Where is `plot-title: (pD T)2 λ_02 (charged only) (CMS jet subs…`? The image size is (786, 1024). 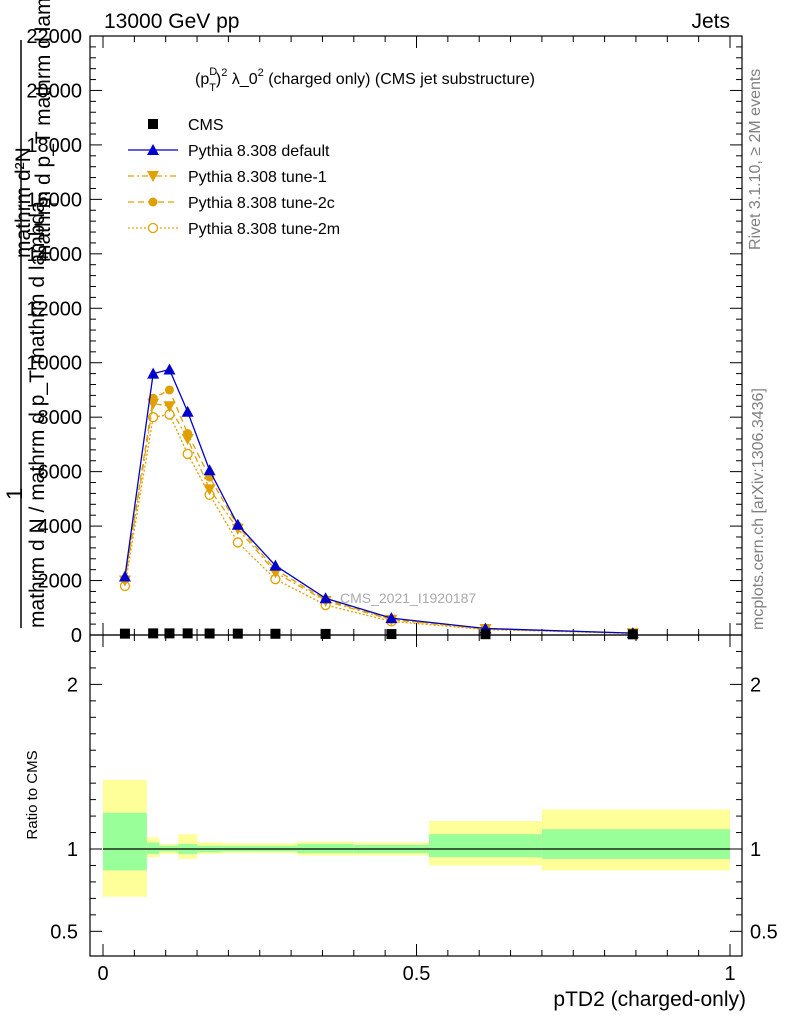
plot-title: (pD T)2 λ_02 (charged only) (CMS jet subs… is located at coordinates (365, 80).